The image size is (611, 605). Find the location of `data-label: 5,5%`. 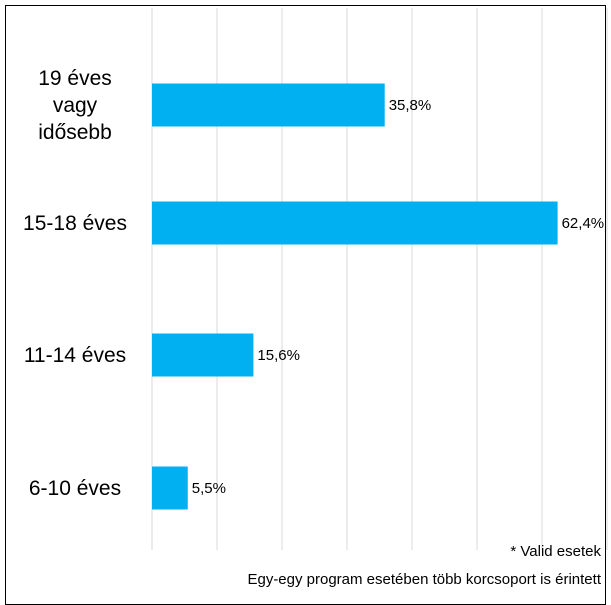

data-label: 5,5% is located at coordinates (209, 488).